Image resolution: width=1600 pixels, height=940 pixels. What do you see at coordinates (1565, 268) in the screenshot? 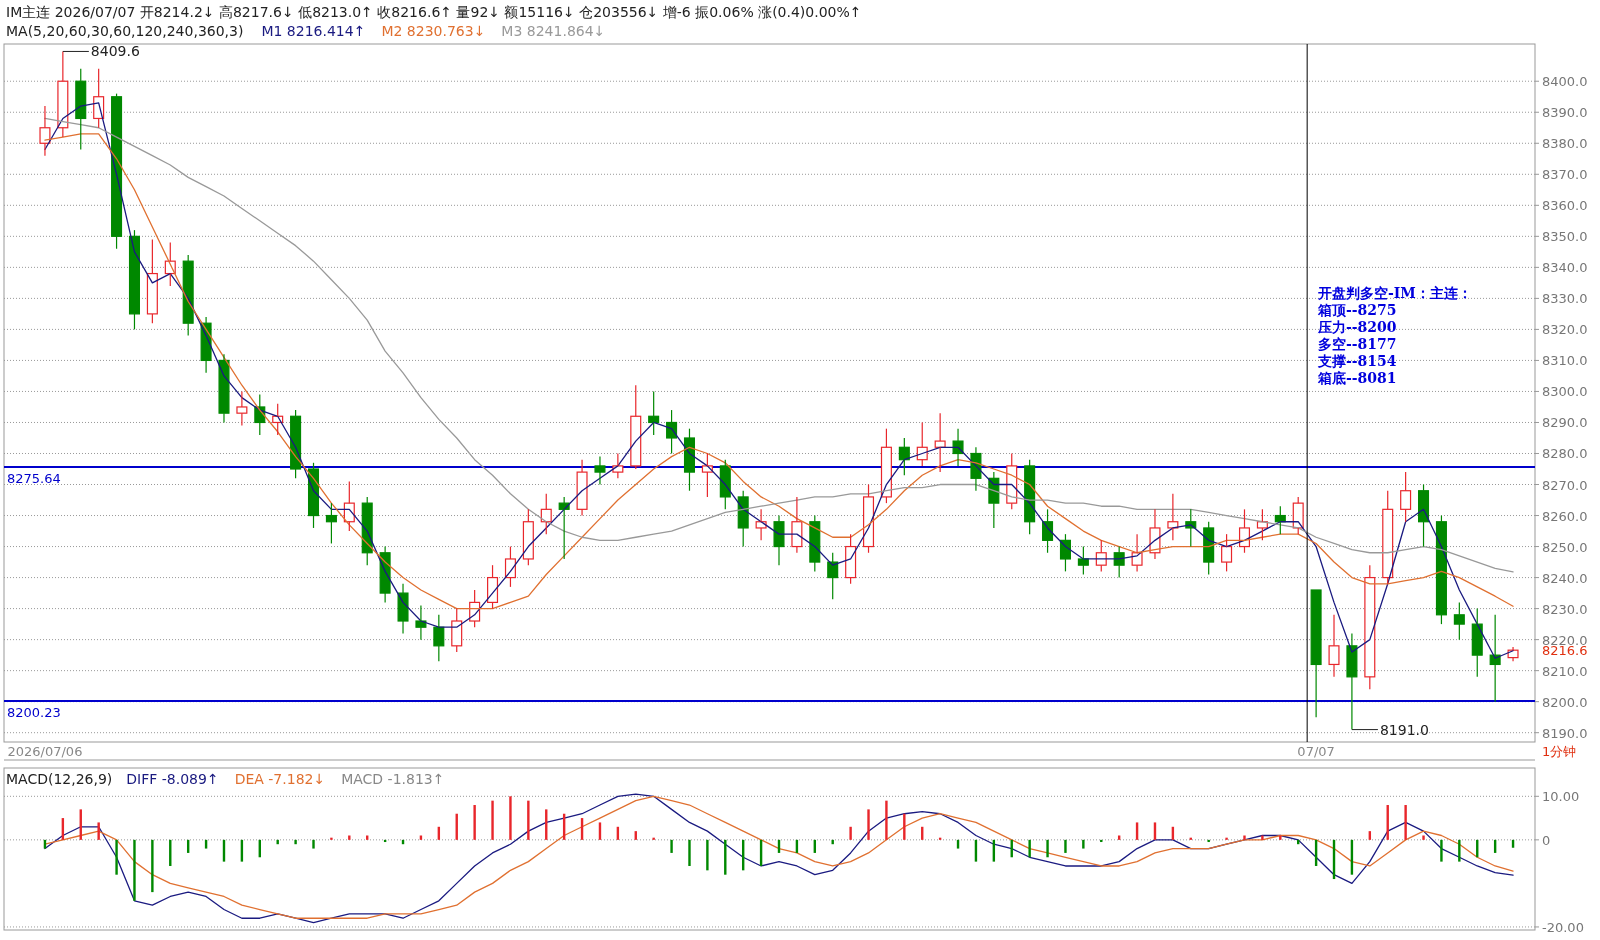
I see `y-tick-label: 8340.0` at bounding box center [1565, 268].